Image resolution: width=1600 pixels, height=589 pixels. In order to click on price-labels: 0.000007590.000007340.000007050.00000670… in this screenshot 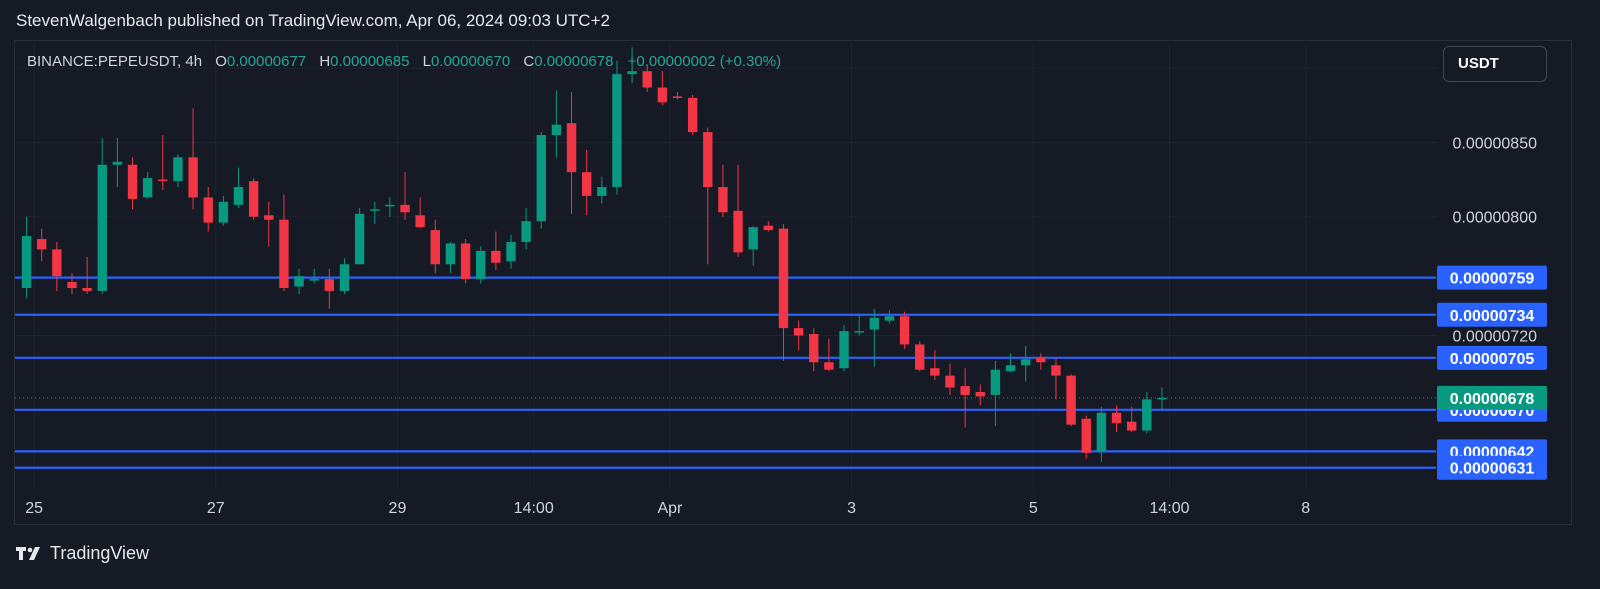, I will do `click(1492, 372)`.